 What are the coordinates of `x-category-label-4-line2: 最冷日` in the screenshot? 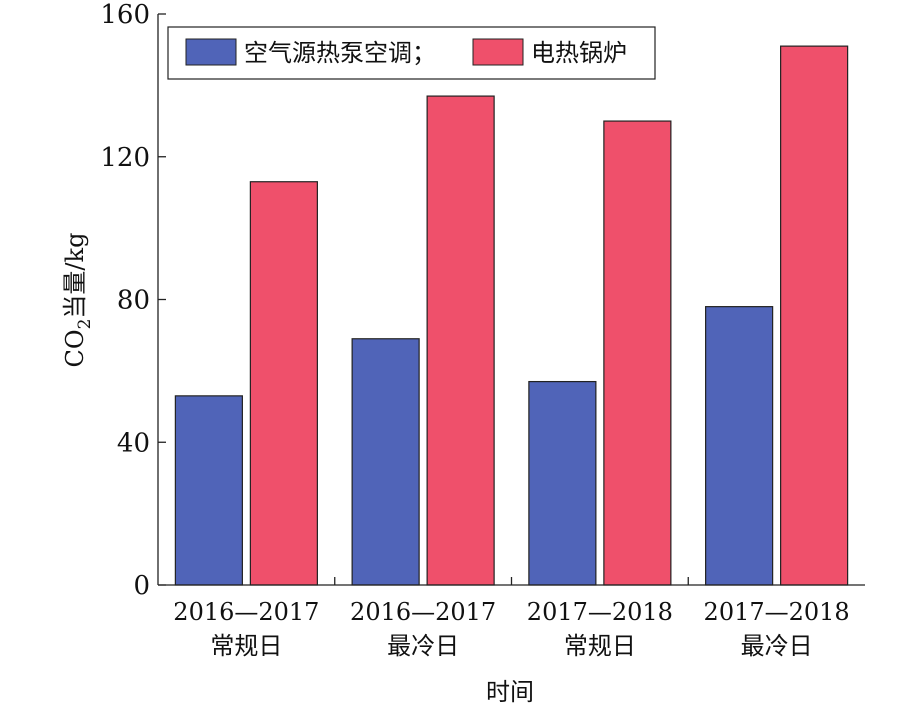 It's located at (777, 646).